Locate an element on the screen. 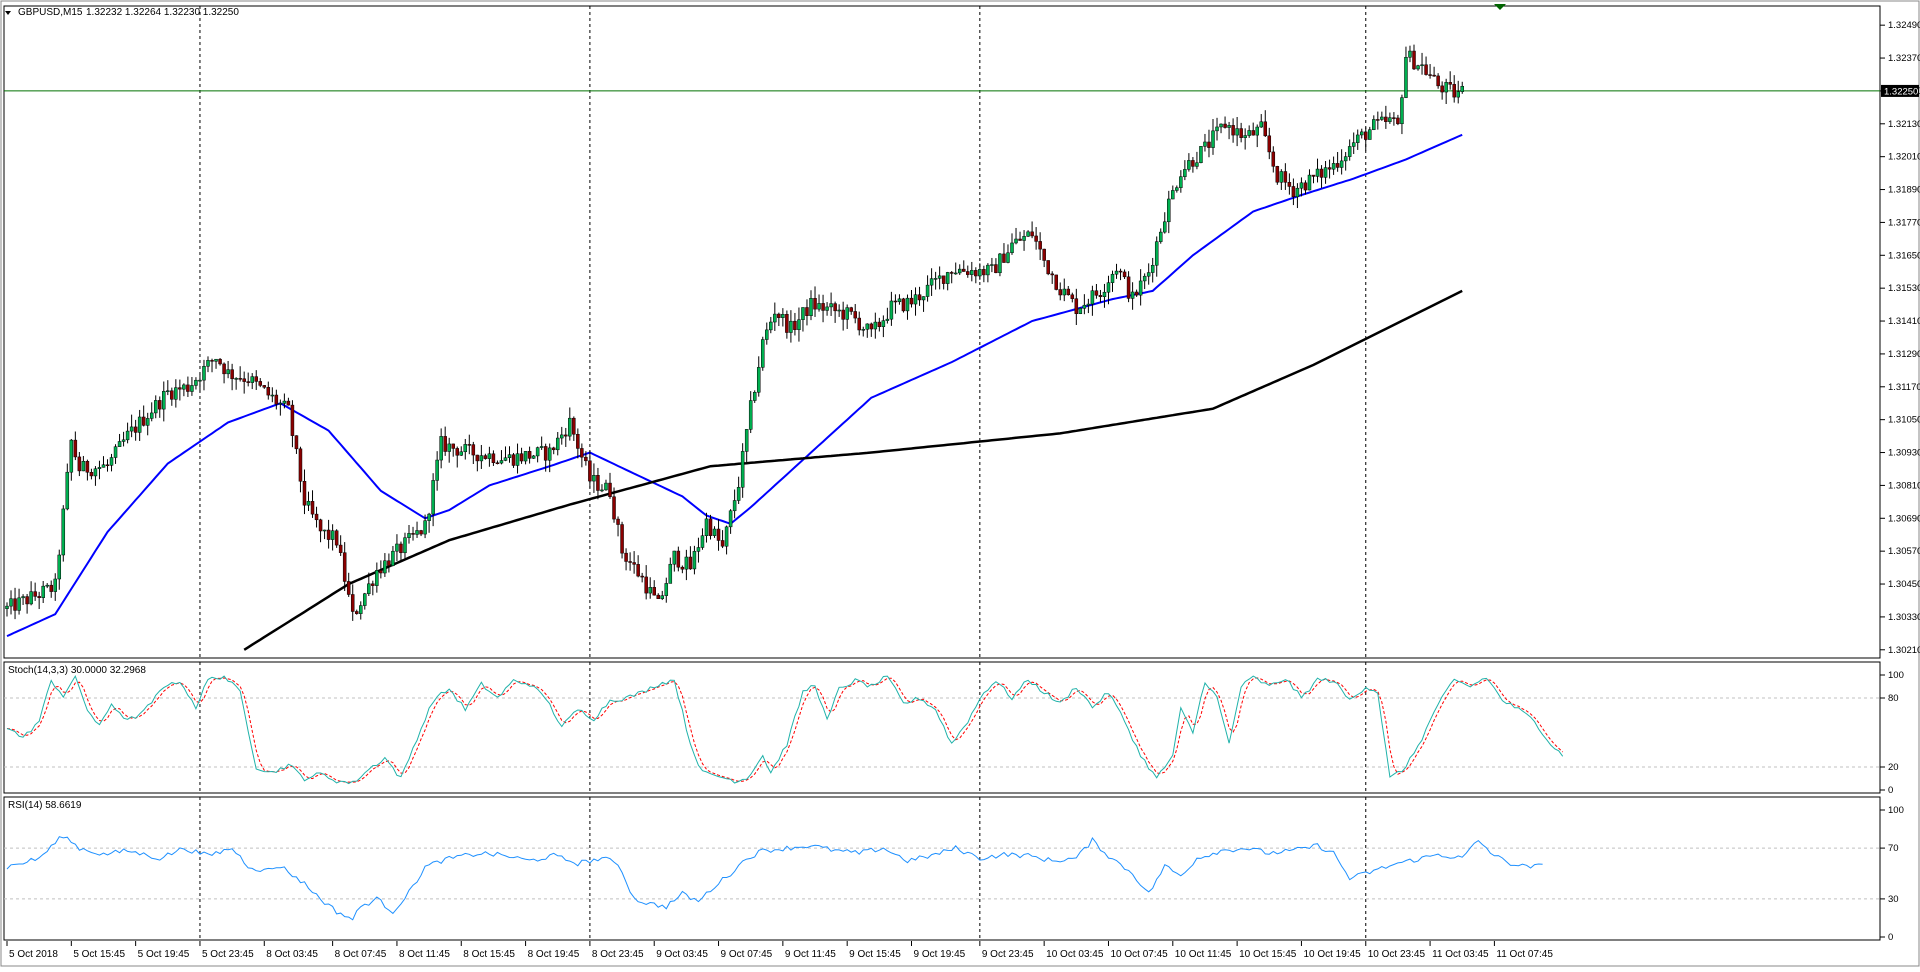  rsi-pane-frame is located at coordinates (942, 868).